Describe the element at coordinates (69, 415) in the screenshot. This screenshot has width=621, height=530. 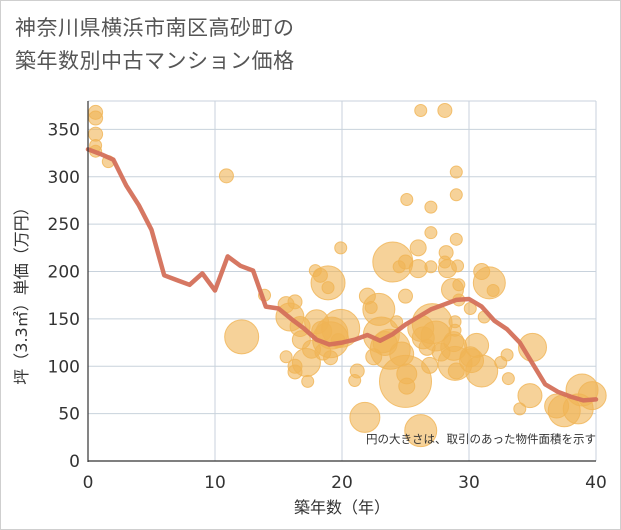
I see `y-tick-label: 50` at that location.